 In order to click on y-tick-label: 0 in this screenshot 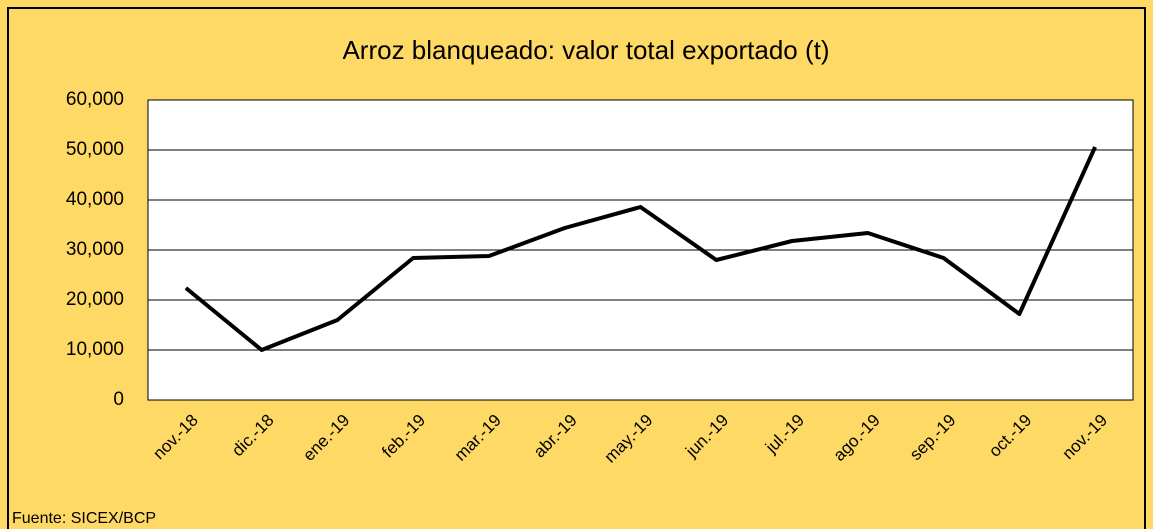, I will do `click(118, 399)`.